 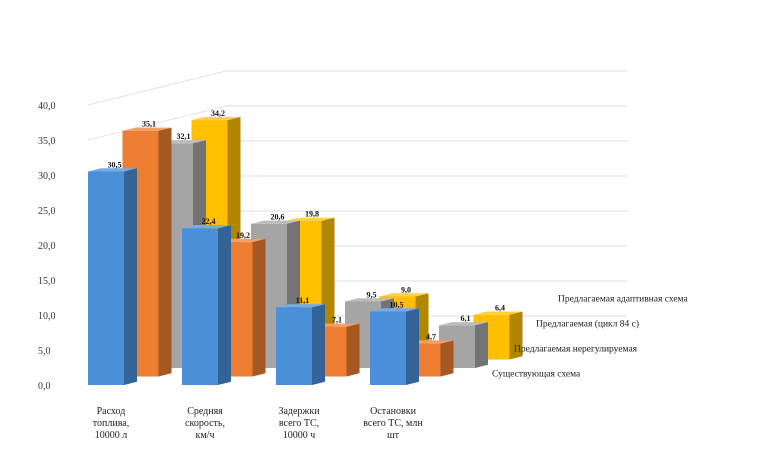 What do you see at coordinates (47, 316) in the screenshot?
I see `y-tick-label: 10,0` at bounding box center [47, 316].